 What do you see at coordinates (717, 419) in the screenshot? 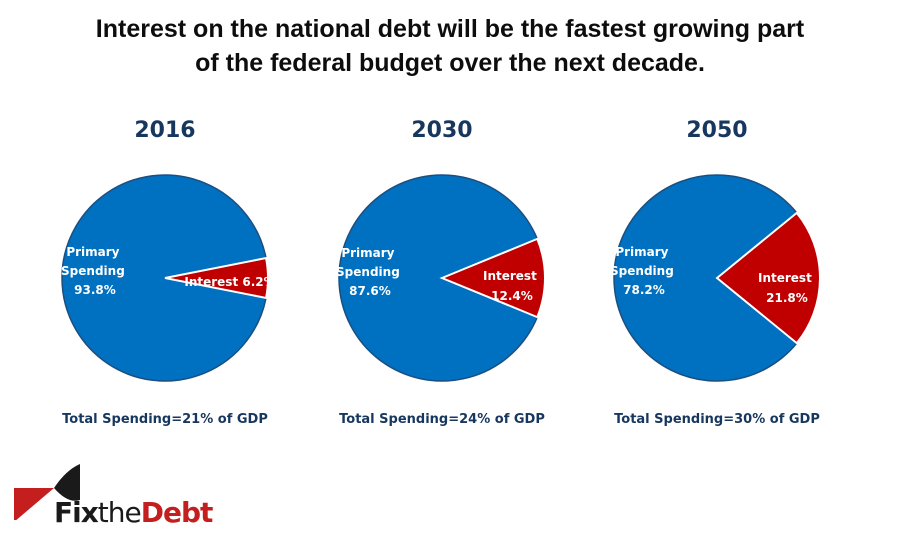
I see `total-spending-2050: Total Spending=30% of GDP` at bounding box center [717, 419].